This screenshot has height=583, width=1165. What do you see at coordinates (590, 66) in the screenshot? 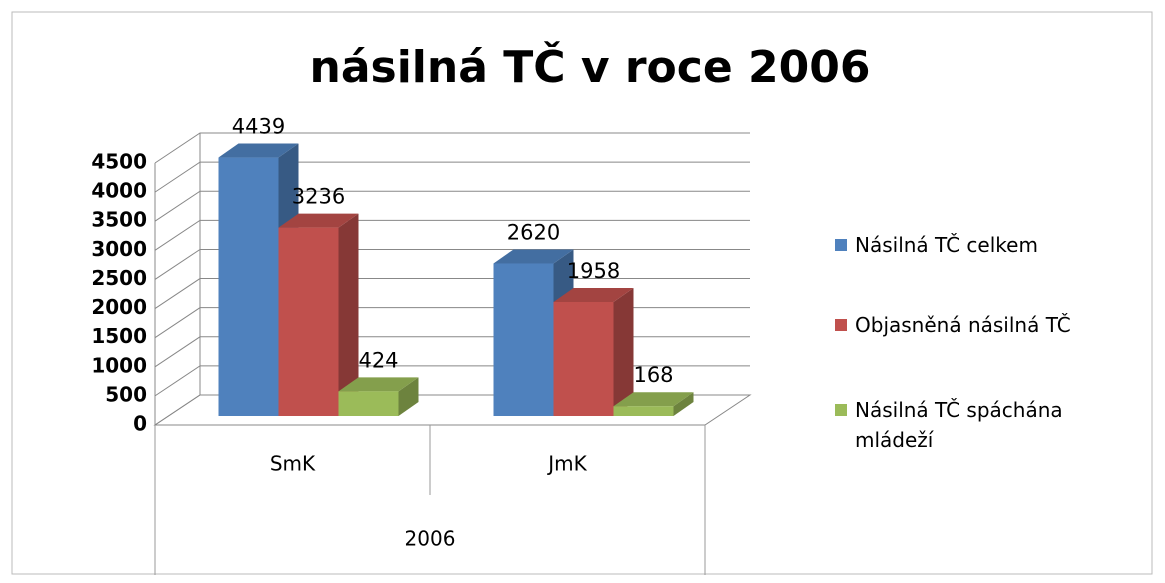
I see `chart-title: násilná TČ v roce 2006` at bounding box center [590, 66].